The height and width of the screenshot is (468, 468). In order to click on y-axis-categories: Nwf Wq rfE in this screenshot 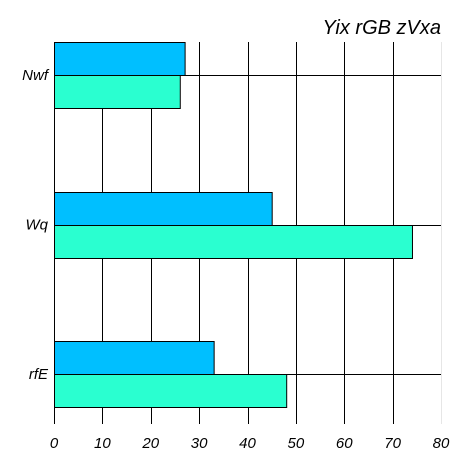, I will do `click(36, 225)`.